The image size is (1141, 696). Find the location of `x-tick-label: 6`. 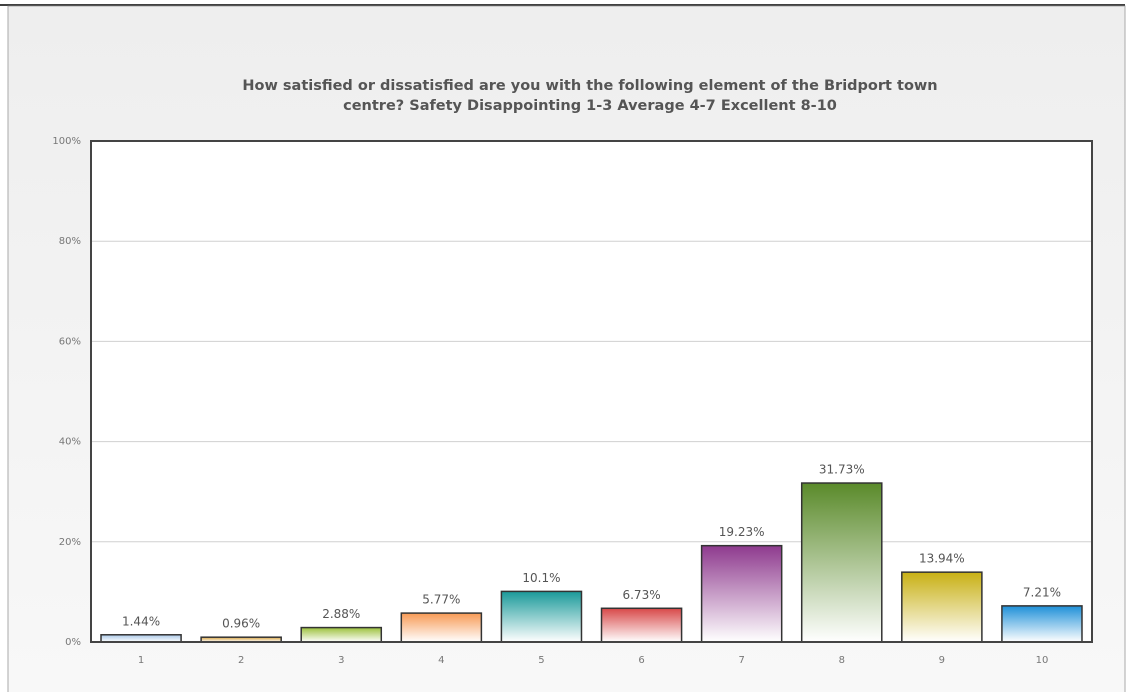

x-tick-label: 6 is located at coordinates (641, 660).